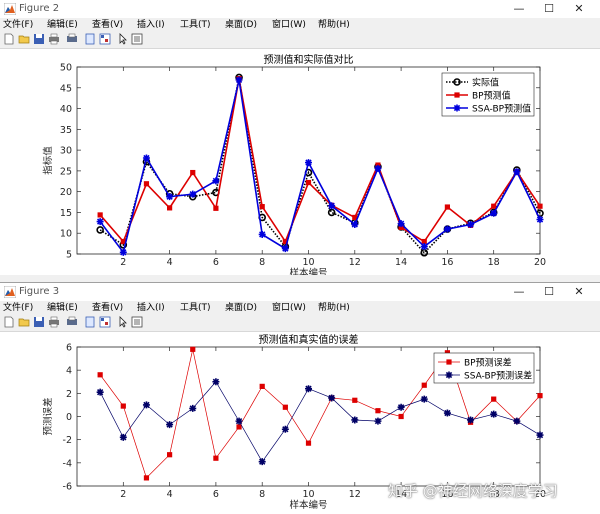 The width and height of the screenshot is (600, 514). Describe the element at coordinates (67, 487) in the screenshot. I see `y-tick-label: -6` at that location.